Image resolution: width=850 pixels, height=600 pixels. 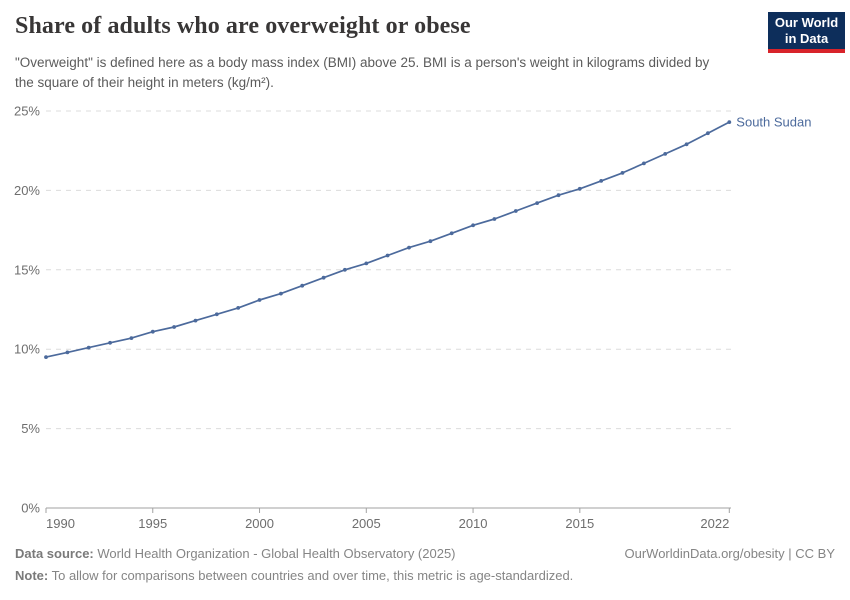 What do you see at coordinates (366, 263) in the screenshot?
I see `data-point-2005` at bounding box center [366, 263].